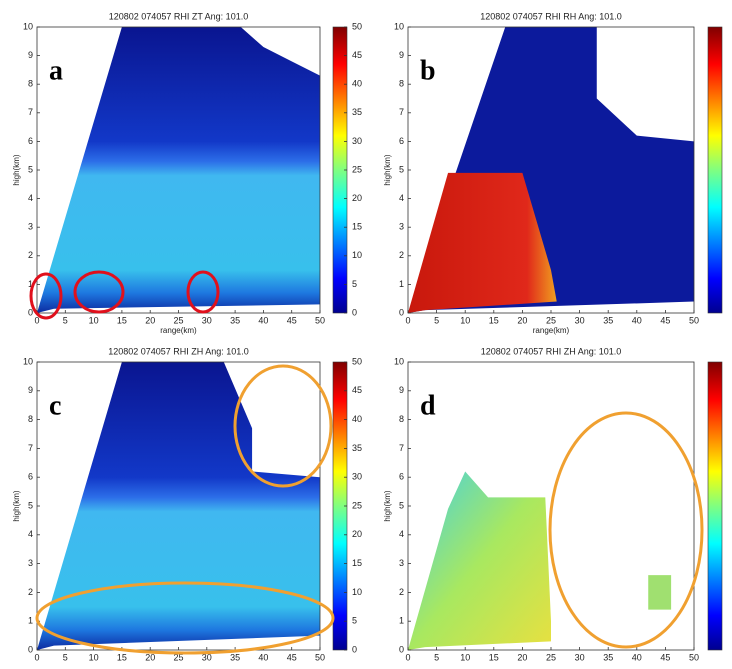 The width and height of the screenshot is (732, 669). I want to click on colorbar-tick-label: 5, so click(354, 621).